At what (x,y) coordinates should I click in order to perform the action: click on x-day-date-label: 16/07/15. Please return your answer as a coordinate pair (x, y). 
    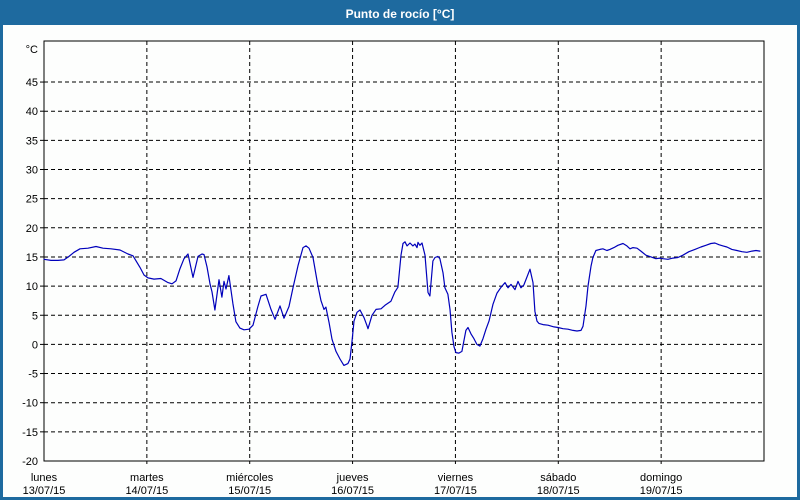
    Looking at the image, I should click on (352, 491).